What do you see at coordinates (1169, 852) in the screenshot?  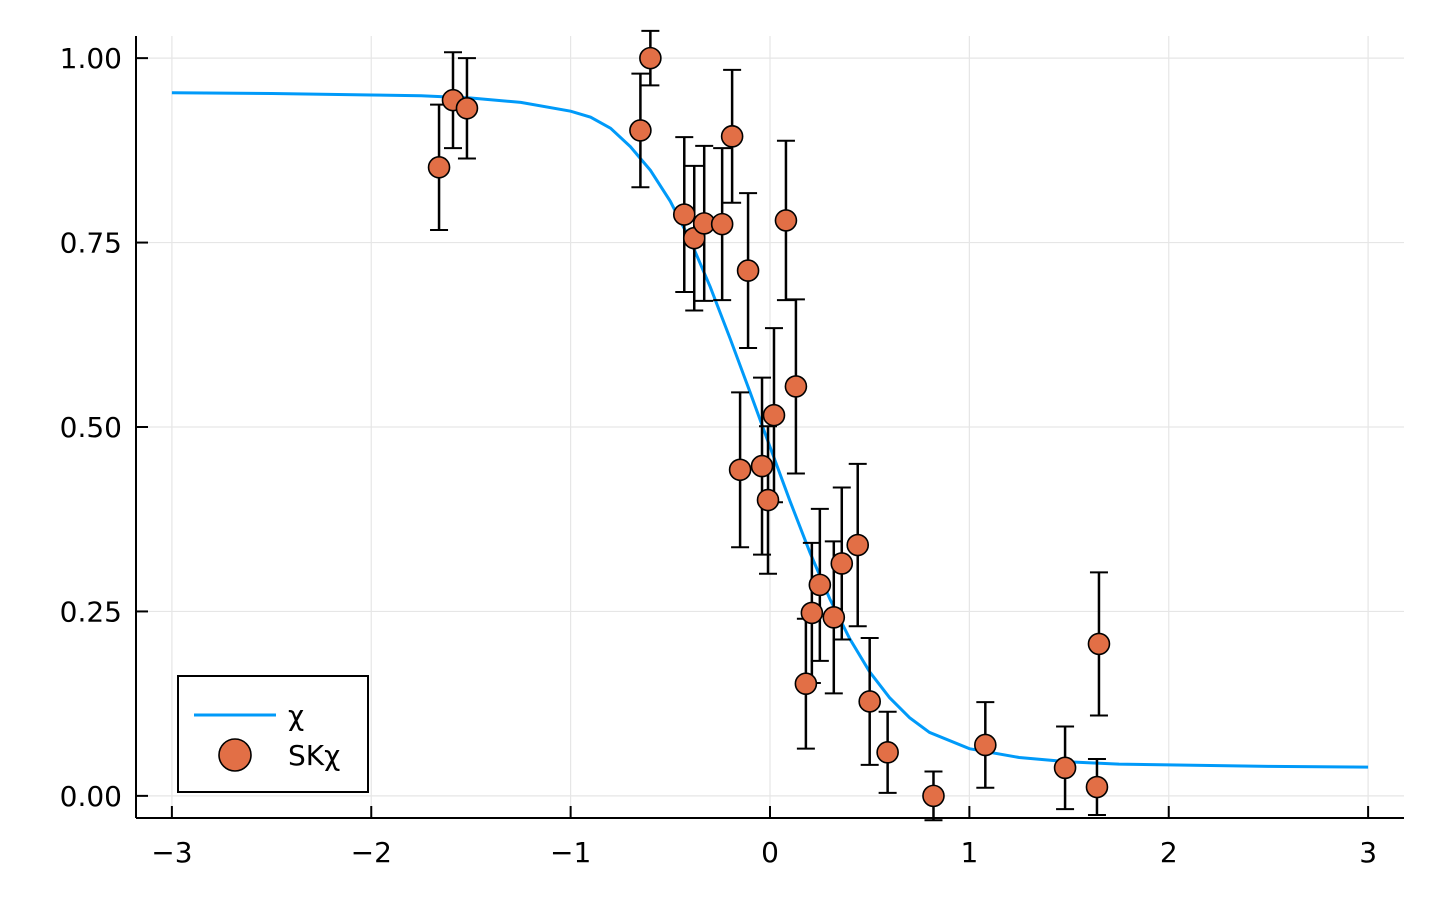 I see `x-tick-label: 2` at bounding box center [1169, 852].